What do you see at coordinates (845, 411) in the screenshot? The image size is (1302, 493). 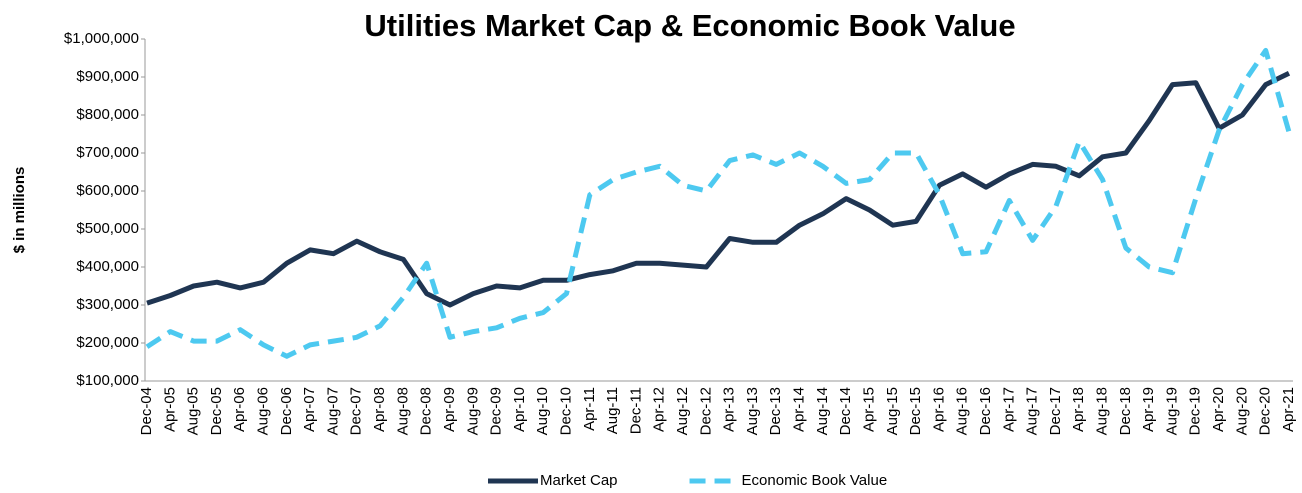 I see `x-tick-label: Dec-14` at bounding box center [845, 411].